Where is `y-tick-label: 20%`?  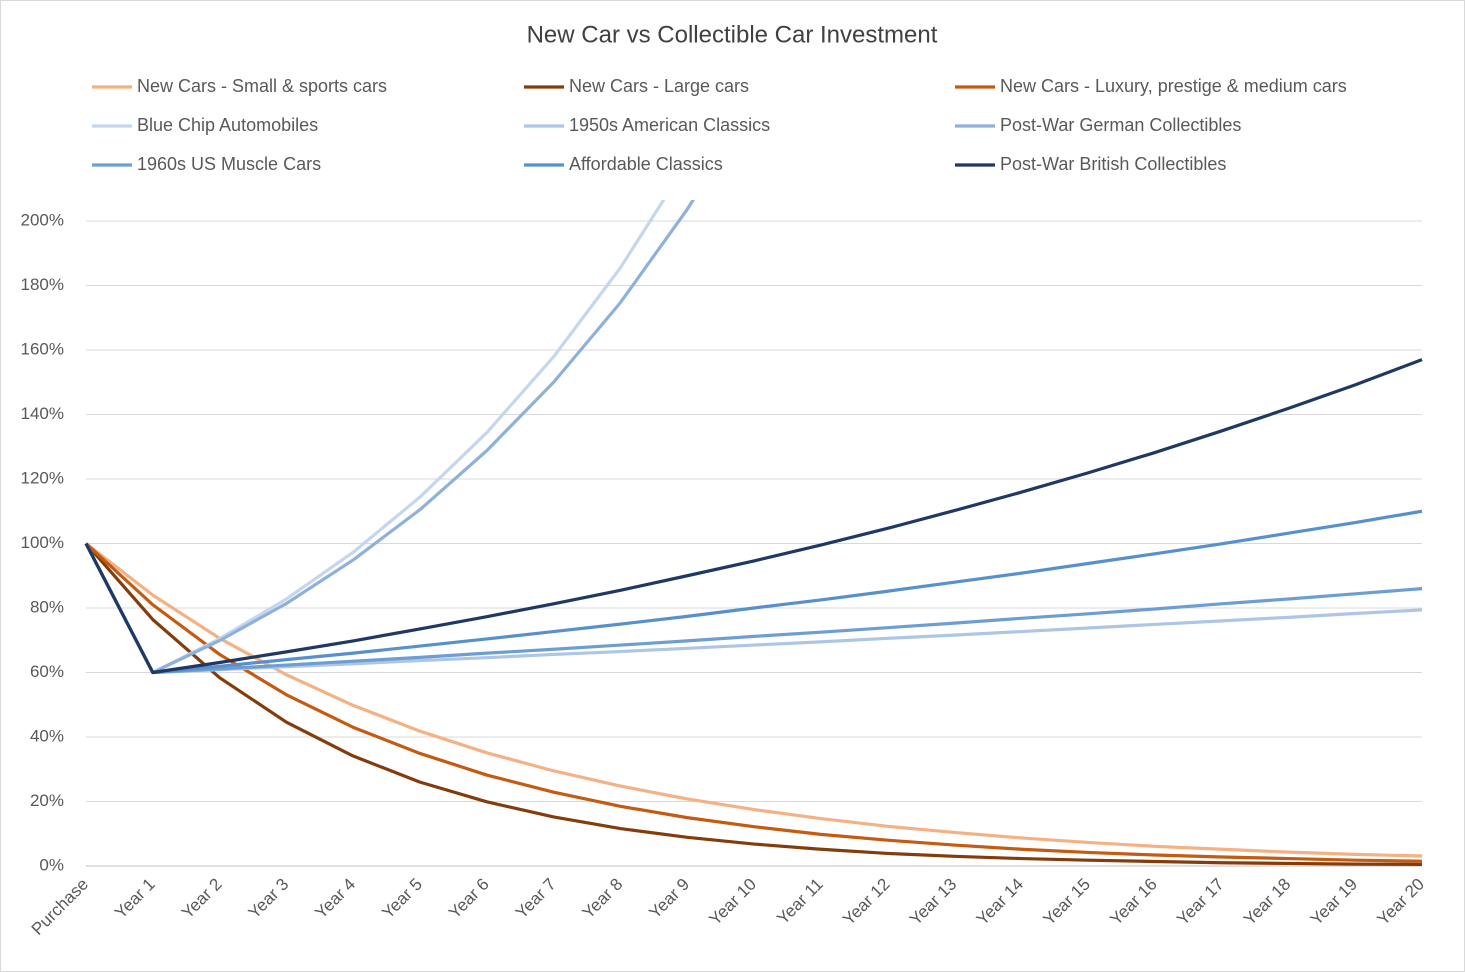
y-tick-label: 20% is located at coordinates (47, 800).